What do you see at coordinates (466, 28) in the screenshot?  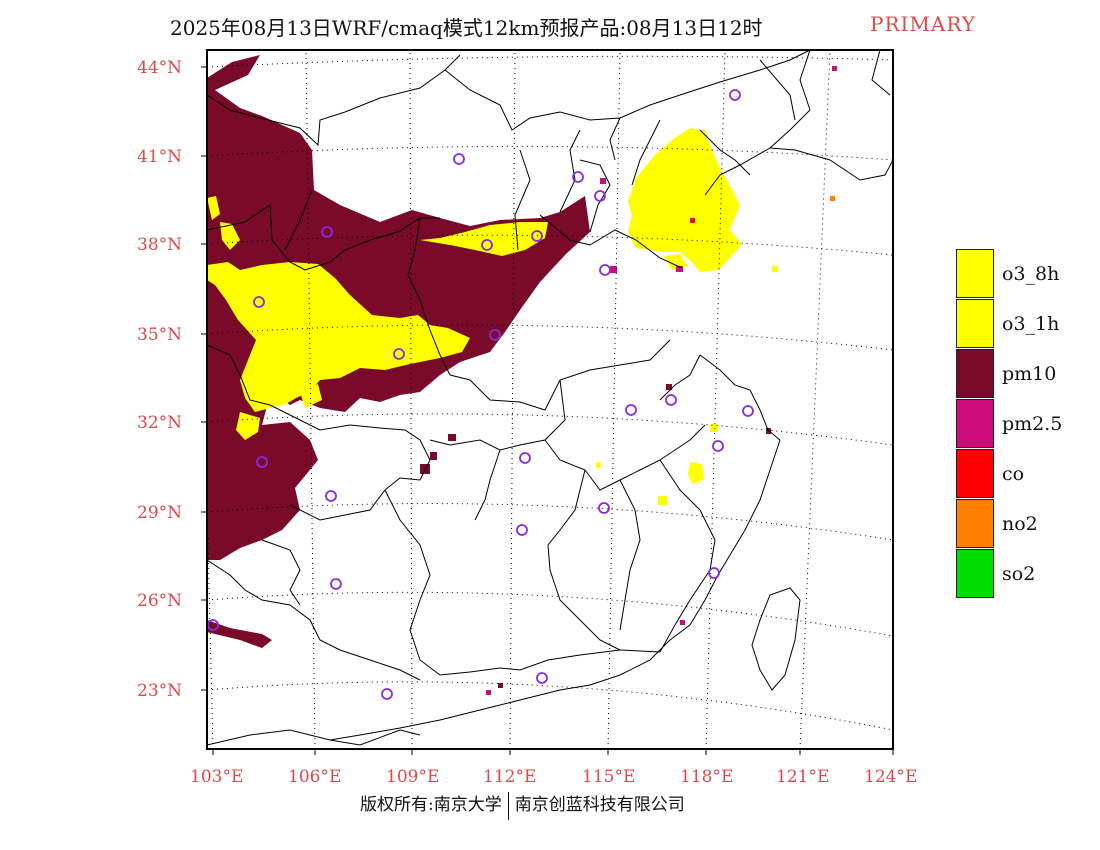 I see `title-text: 2025年08月13日WRF/cmaq模式12km预报产品:08月13日12时` at bounding box center [466, 28].